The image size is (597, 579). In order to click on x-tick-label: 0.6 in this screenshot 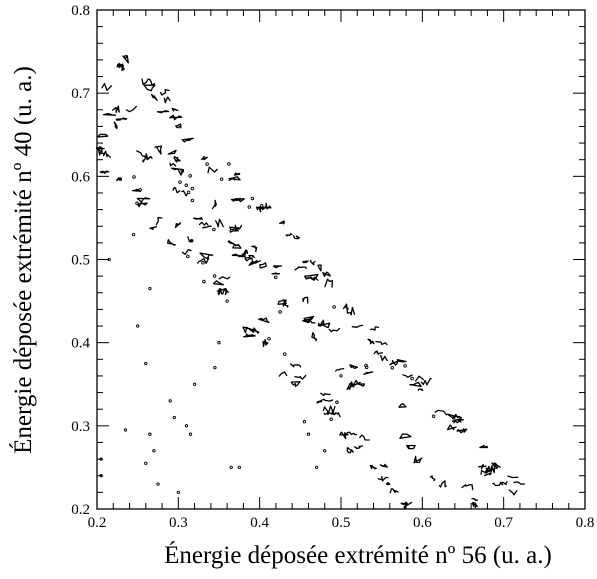, I will do `click(422, 523)`.